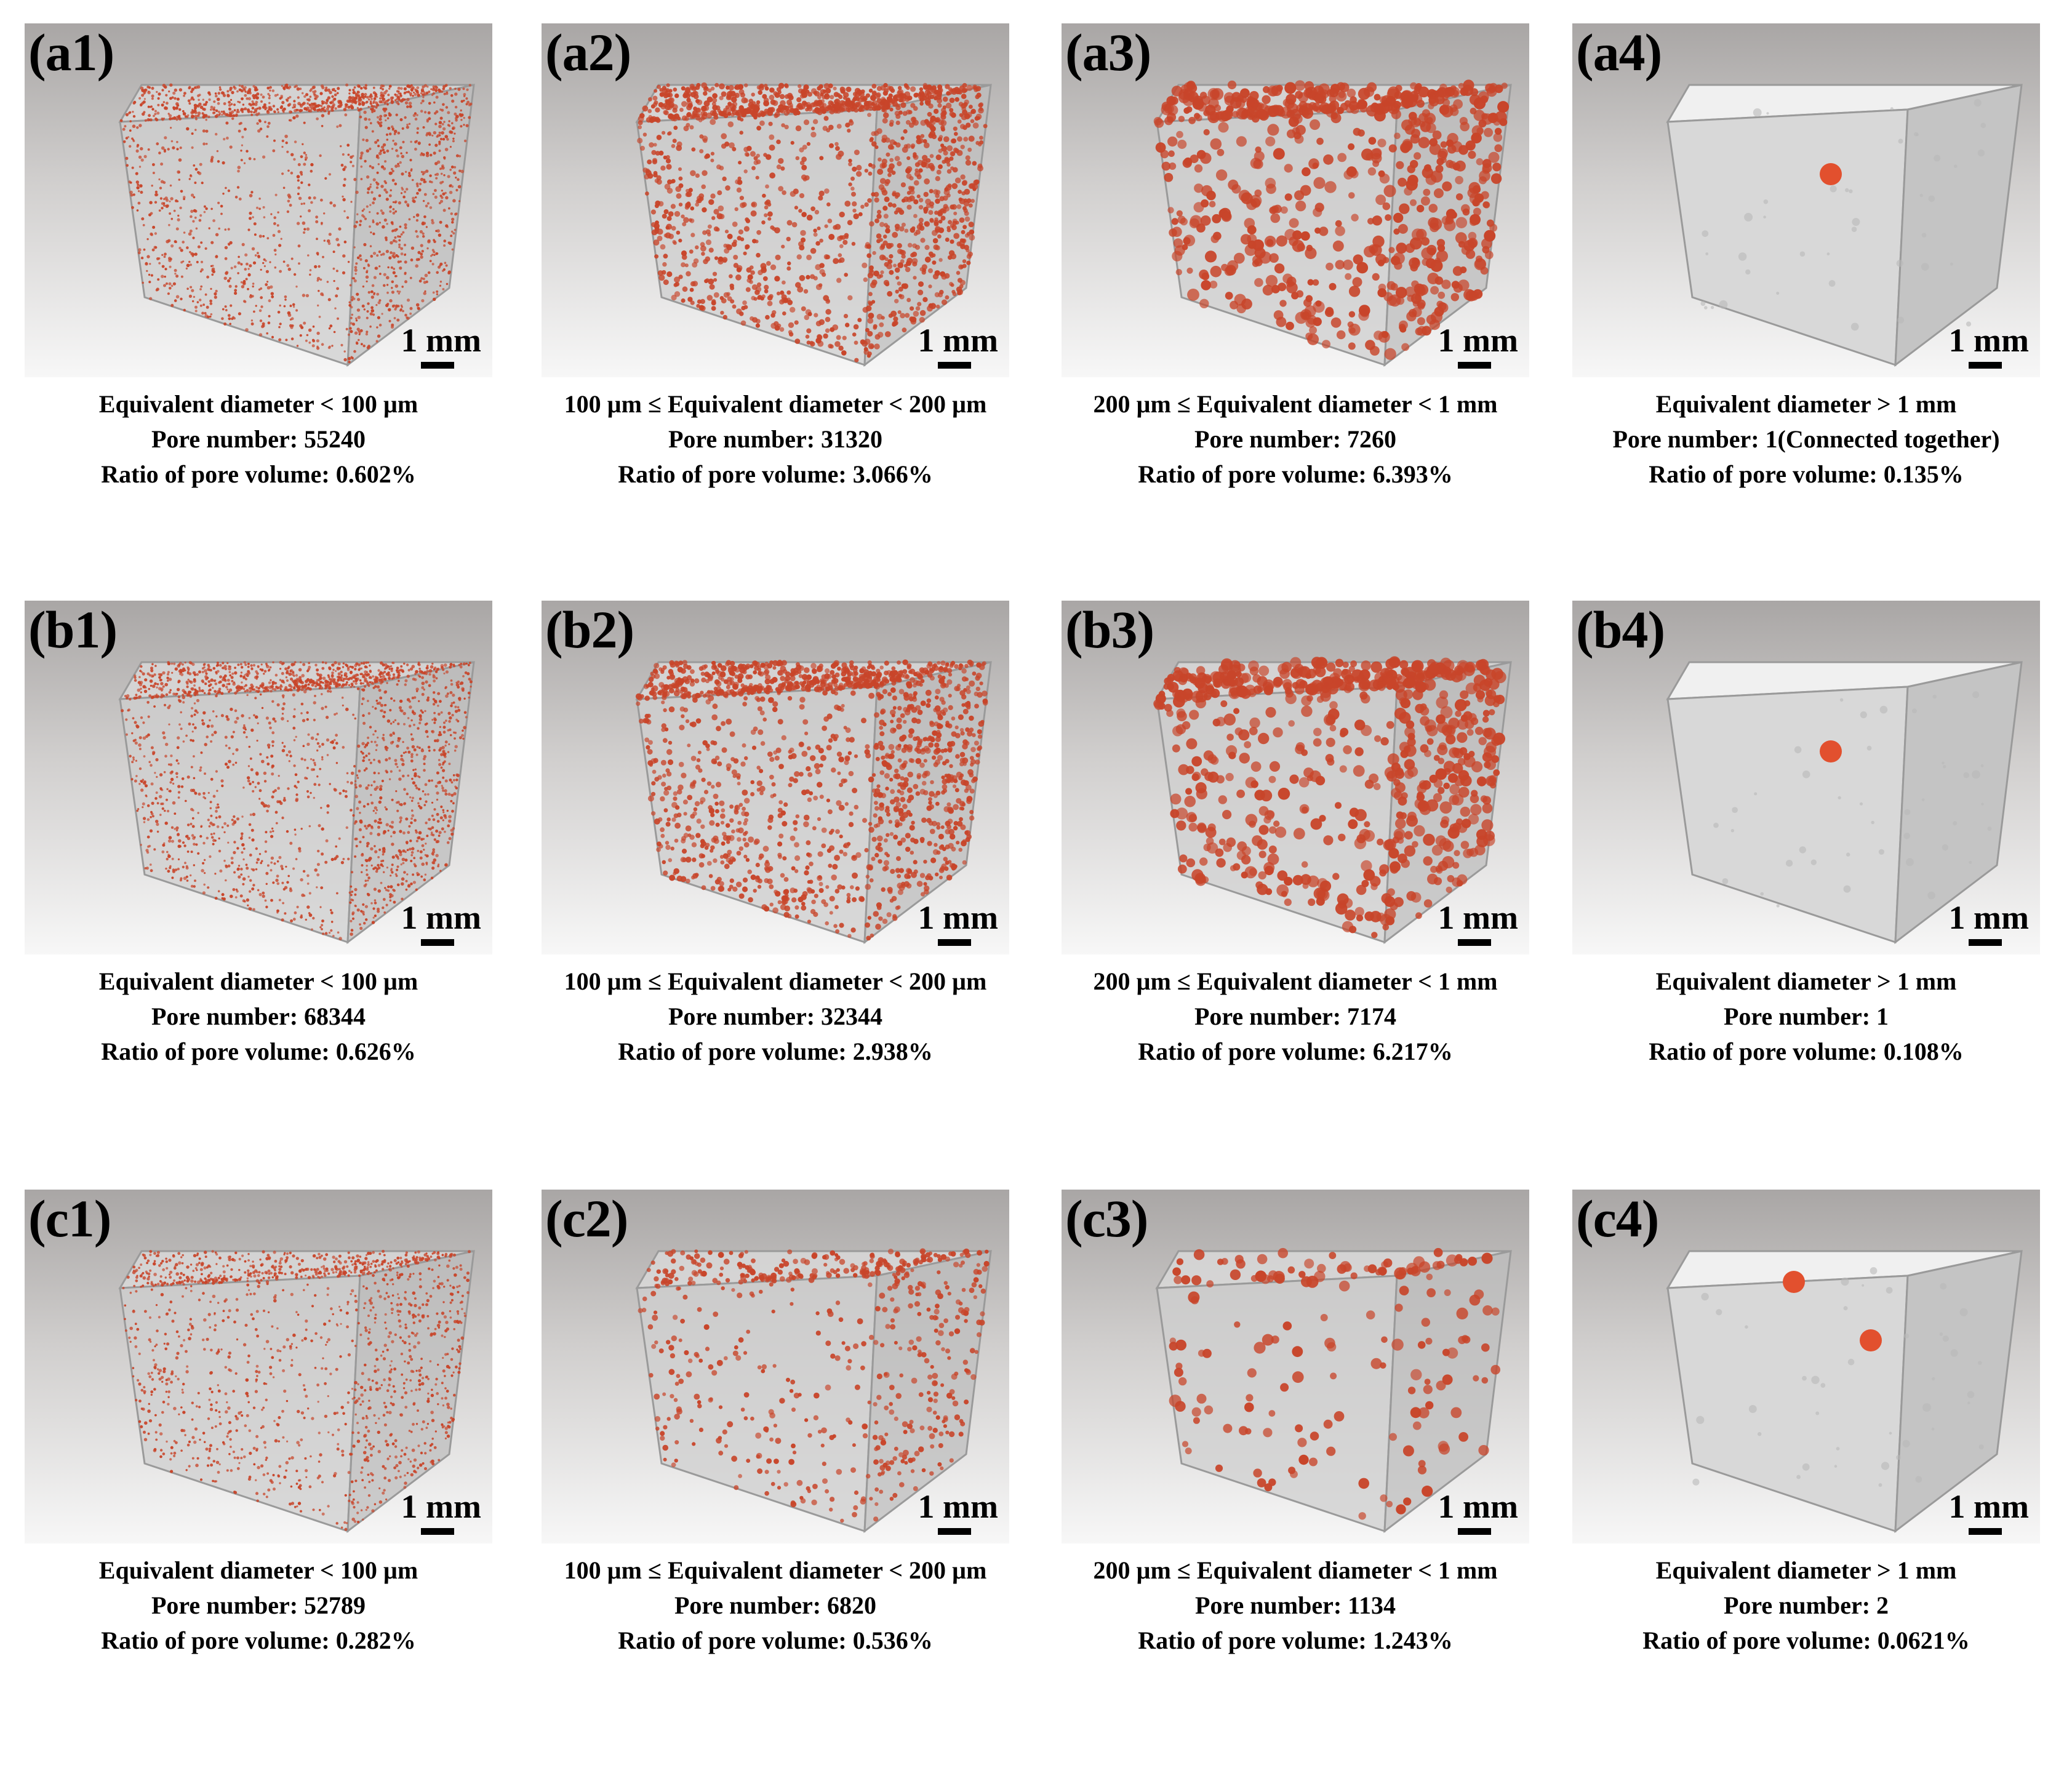 The width and height of the screenshot is (2072, 1765). I want to click on caption-pore-number: Pore number: 55240, so click(258, 439).